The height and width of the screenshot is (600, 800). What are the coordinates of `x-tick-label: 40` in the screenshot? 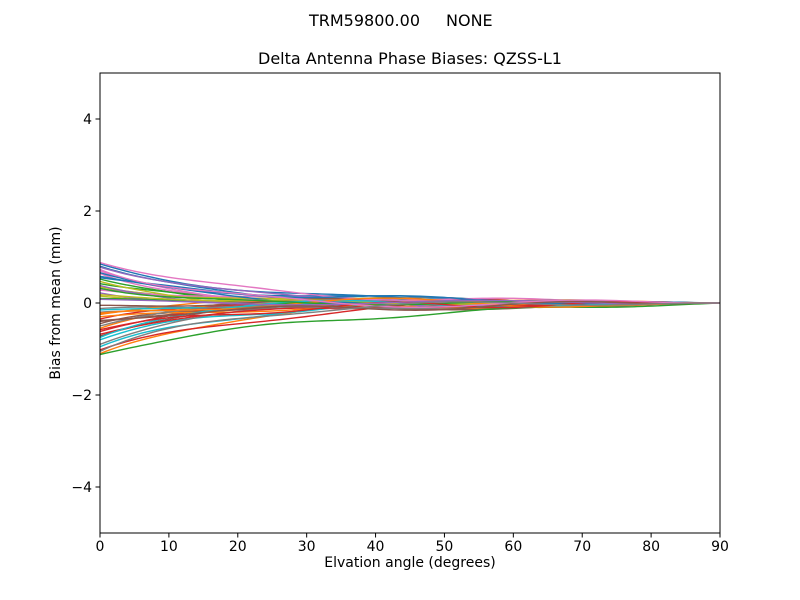 It's located at (376, 547).